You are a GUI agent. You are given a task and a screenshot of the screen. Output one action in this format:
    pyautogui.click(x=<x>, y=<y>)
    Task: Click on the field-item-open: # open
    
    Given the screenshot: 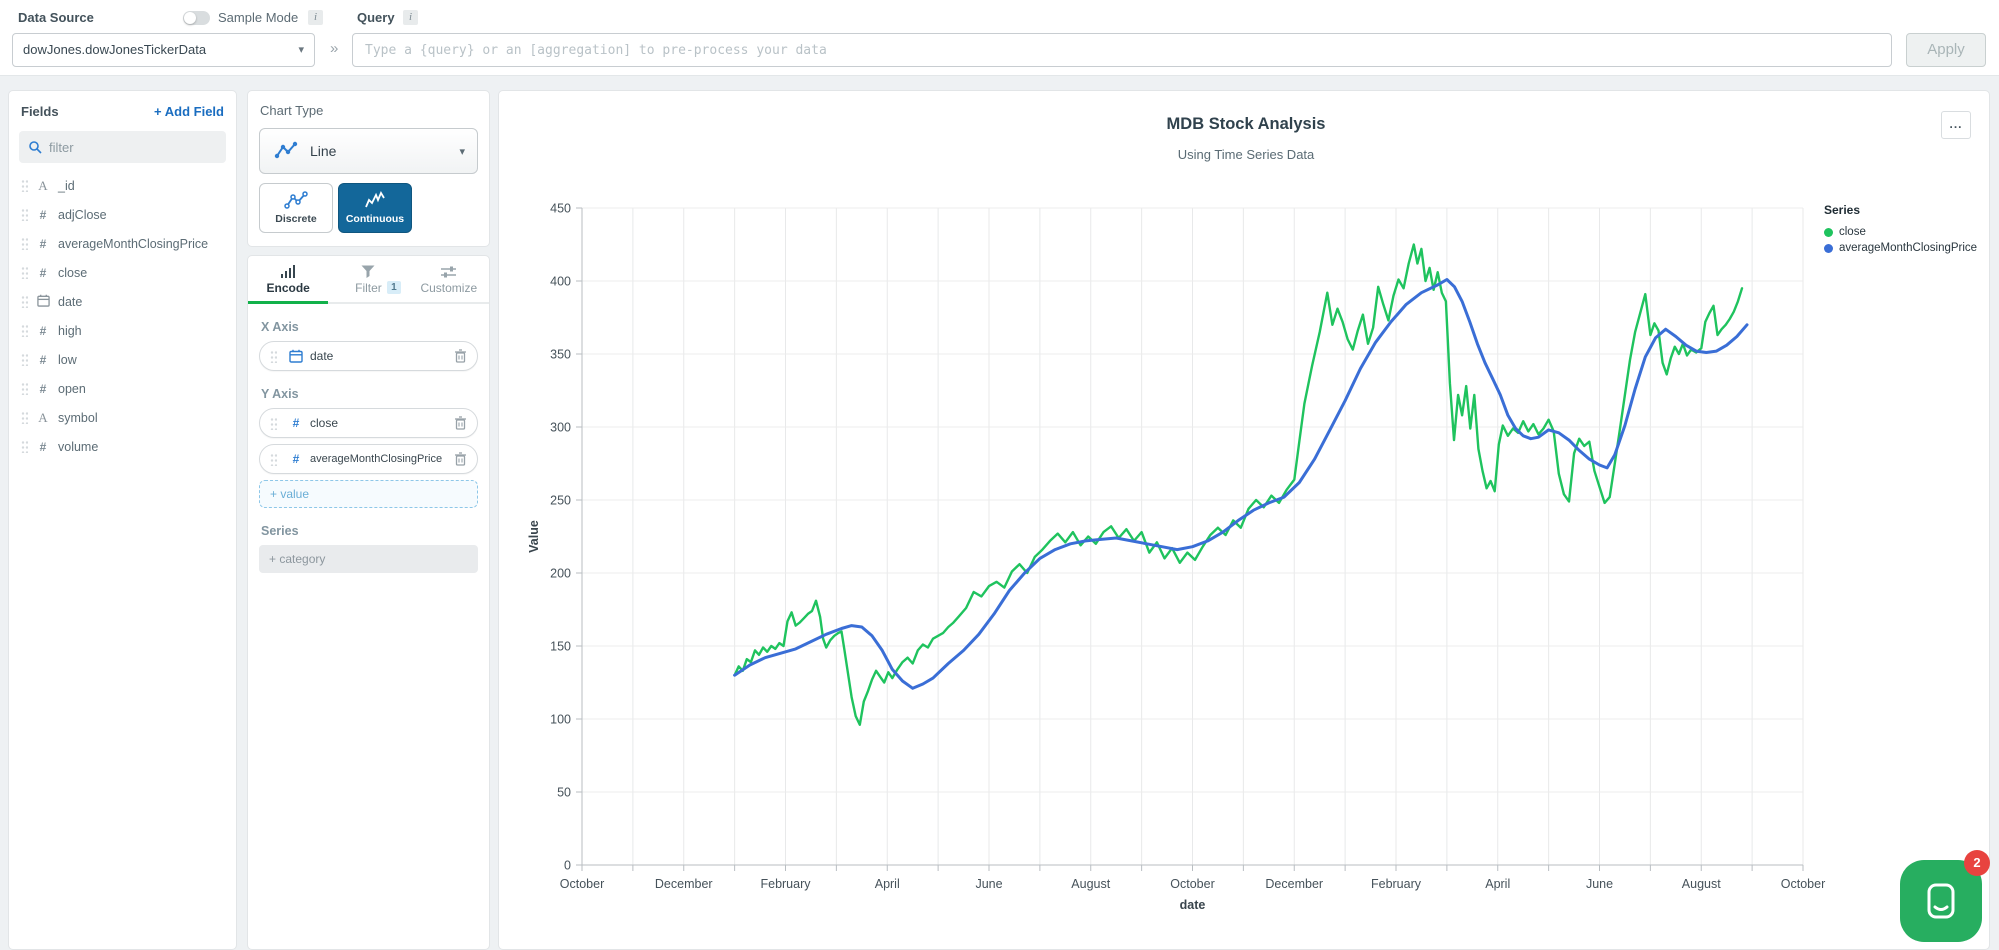 What is the action you would take?
    pyautogui.click(x=122, y=388)
    